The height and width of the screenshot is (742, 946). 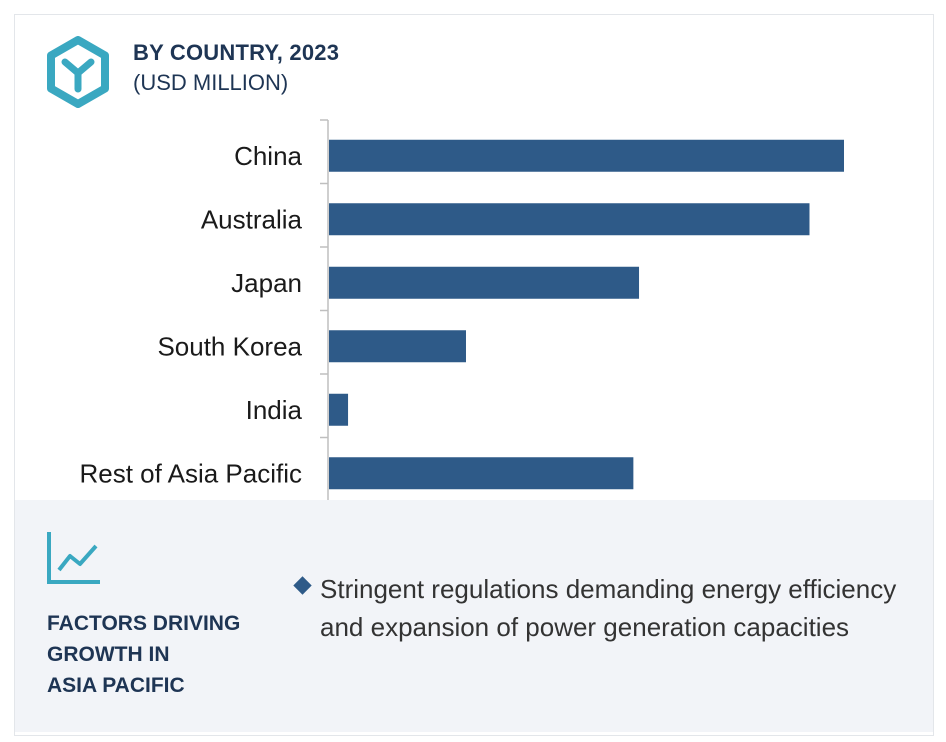 What do you see at coordinates (211, 82) in the screenshot?
I see `chart-subtitle: (USD MILLION)` at bounding box center [211, 82].